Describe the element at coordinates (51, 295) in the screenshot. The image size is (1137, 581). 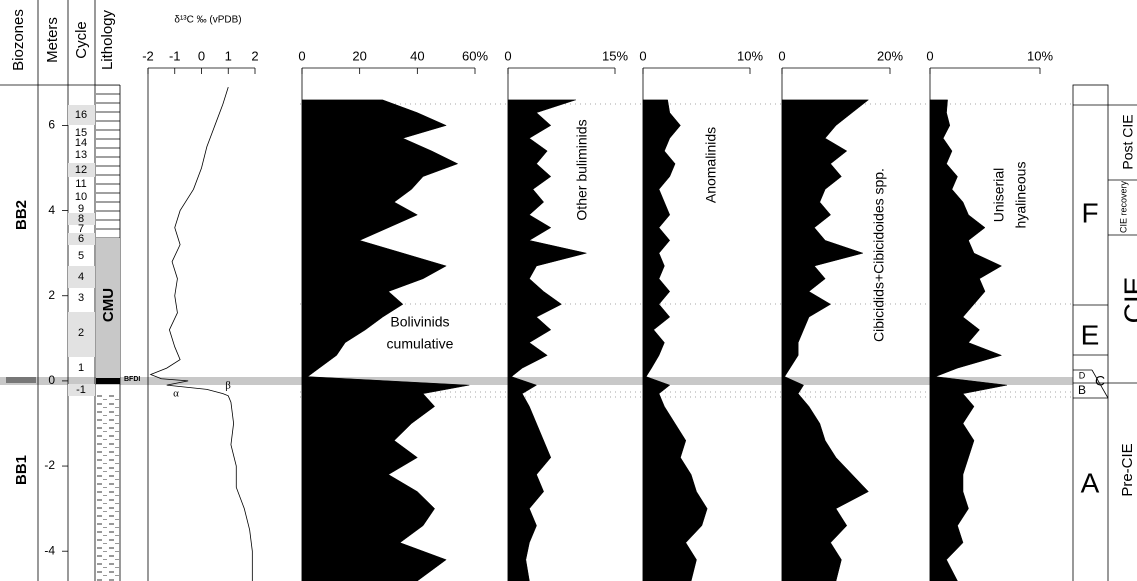
I see `y-tick-label: 2` at that location.